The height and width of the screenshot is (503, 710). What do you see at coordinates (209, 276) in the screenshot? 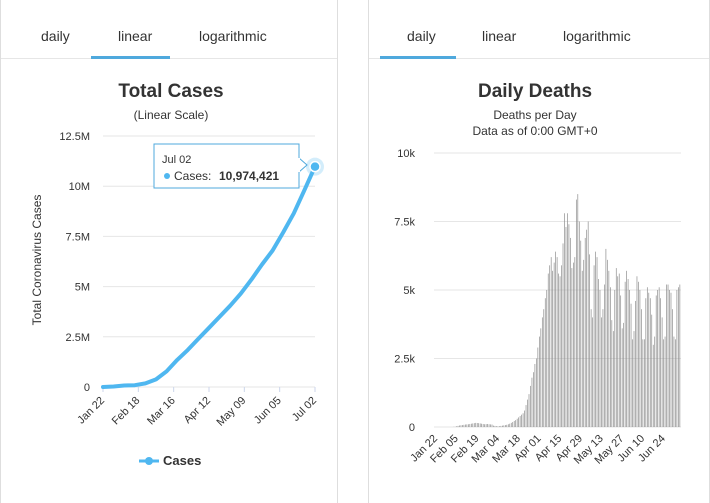
I see `series-line-cases` at bounding box center [209, 276].